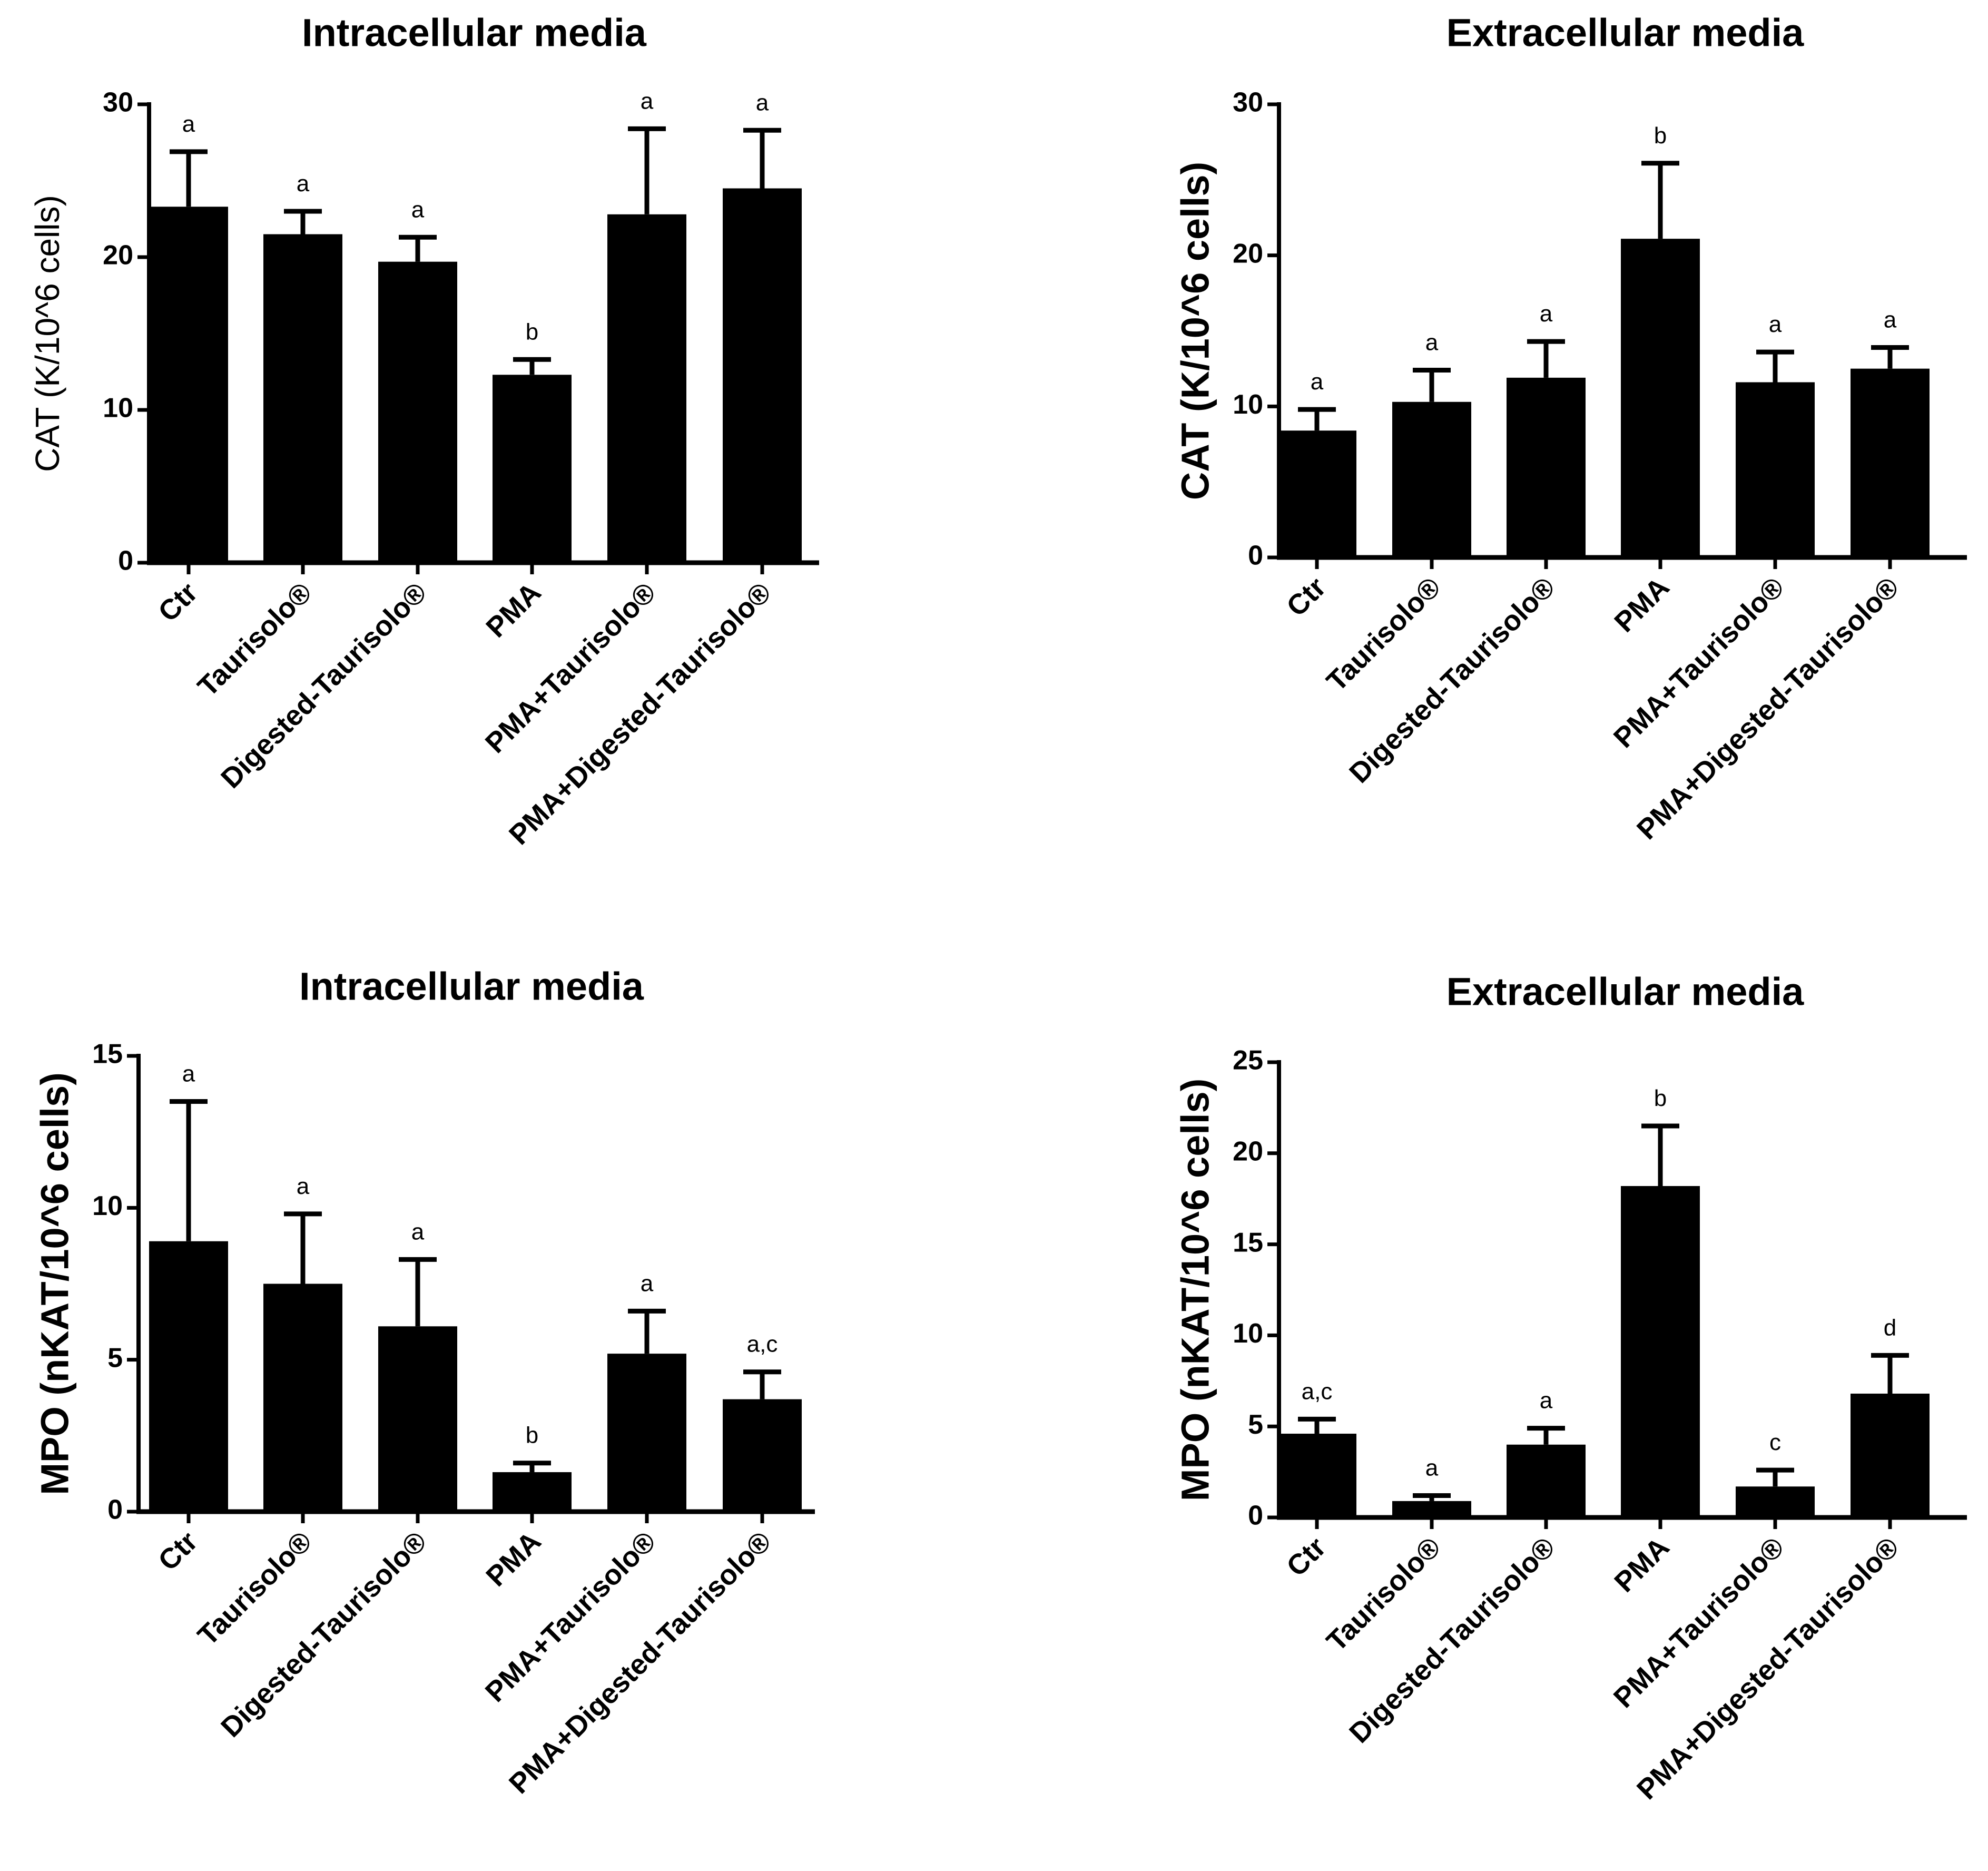  What do you see at coordinates (1248, 1060) in the screenshot?
I see `y-tick-label: 25` at bounding box center [1248, 1060].